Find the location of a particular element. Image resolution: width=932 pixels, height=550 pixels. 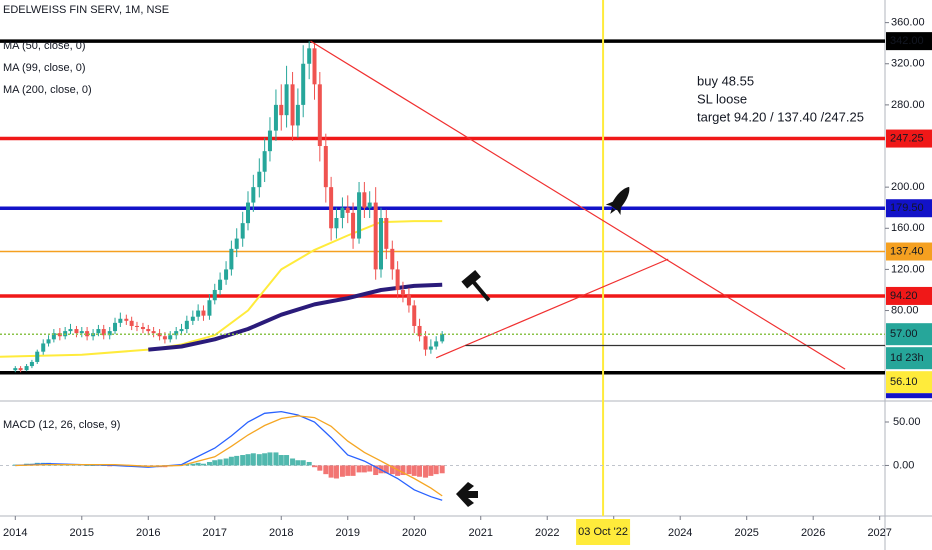

trend-line is located at coordinates (552, 308).